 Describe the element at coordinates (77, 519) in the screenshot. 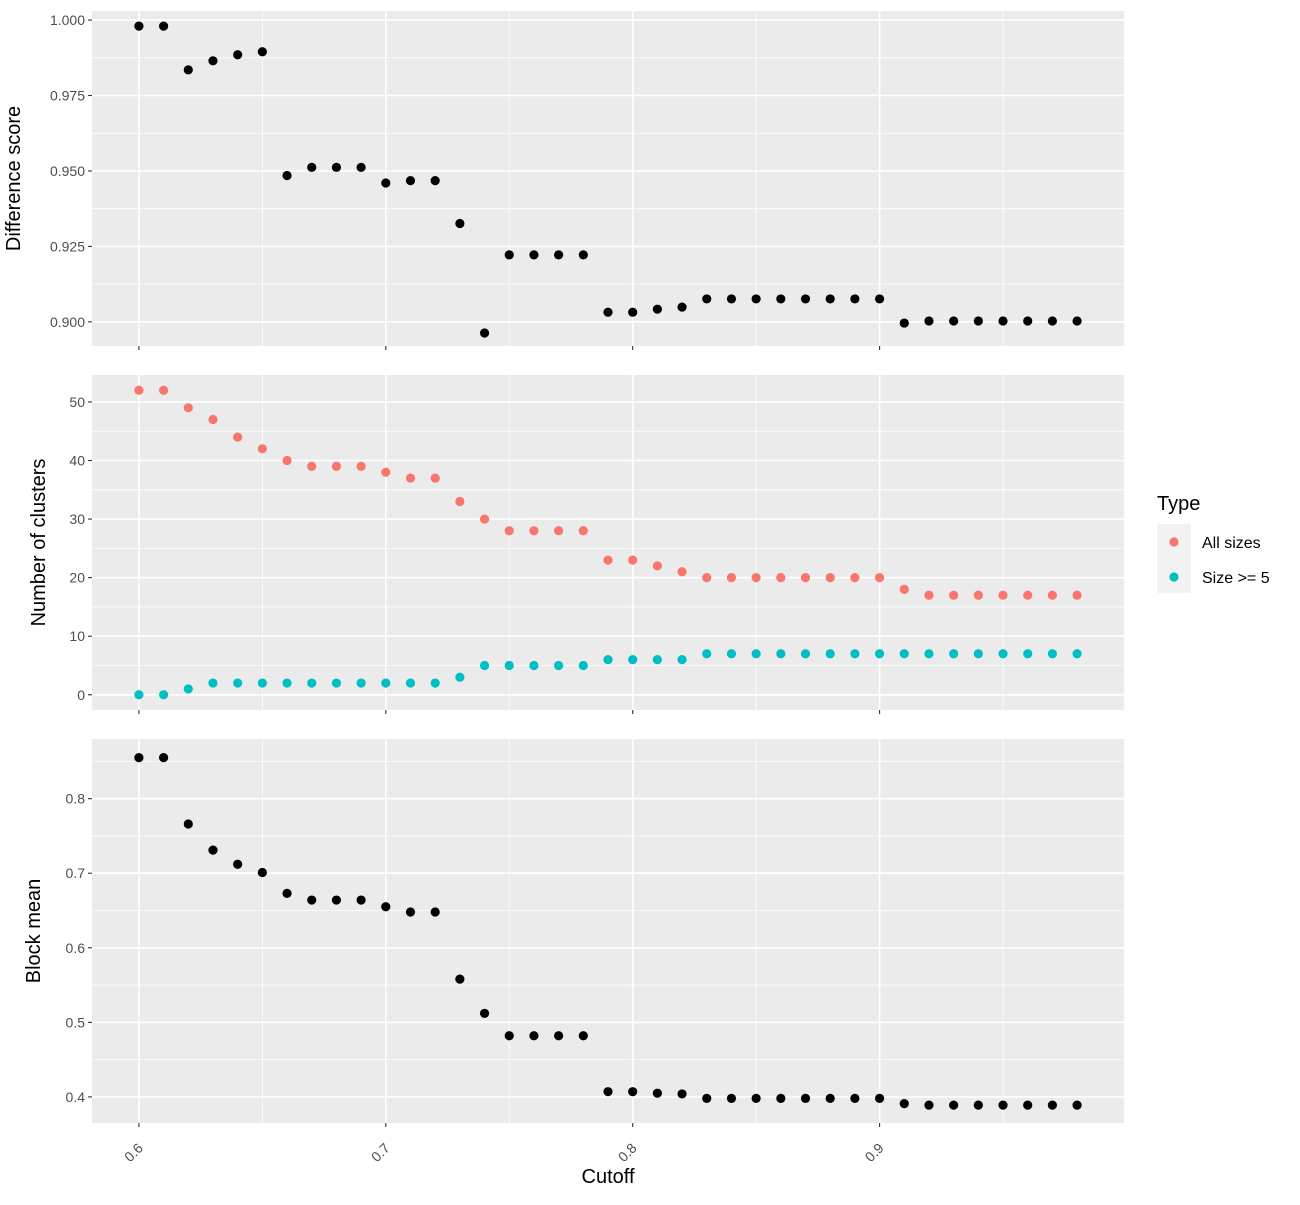

I see `y-tick-label: 30` at that location.